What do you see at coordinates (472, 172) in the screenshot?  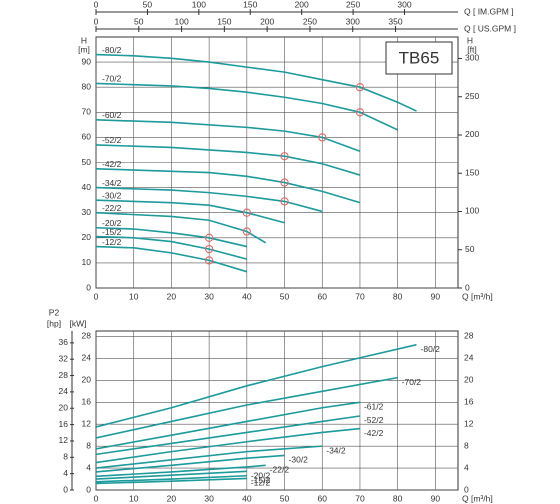 I see `y2-tick-label: 150` at bounding box center [472, 172].